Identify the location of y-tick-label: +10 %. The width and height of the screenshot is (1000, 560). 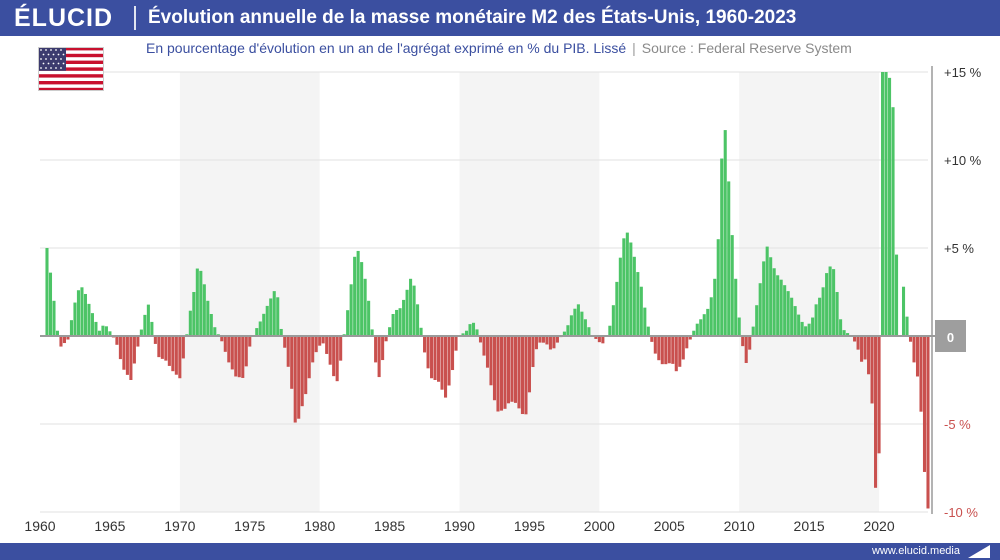
(963, 160).